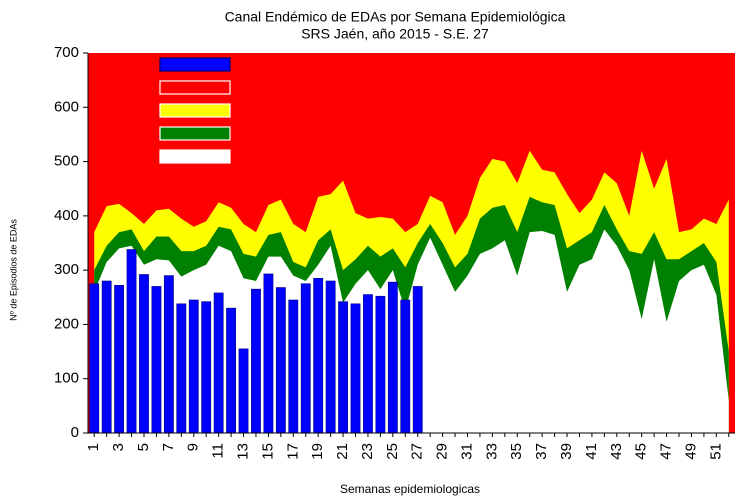 The width and height of the screenshot is (735, 500). What do you see at coordinates (292, 451) in the screenshot?
I see `x-tick-label: 17` at bounding box center [292, 451].